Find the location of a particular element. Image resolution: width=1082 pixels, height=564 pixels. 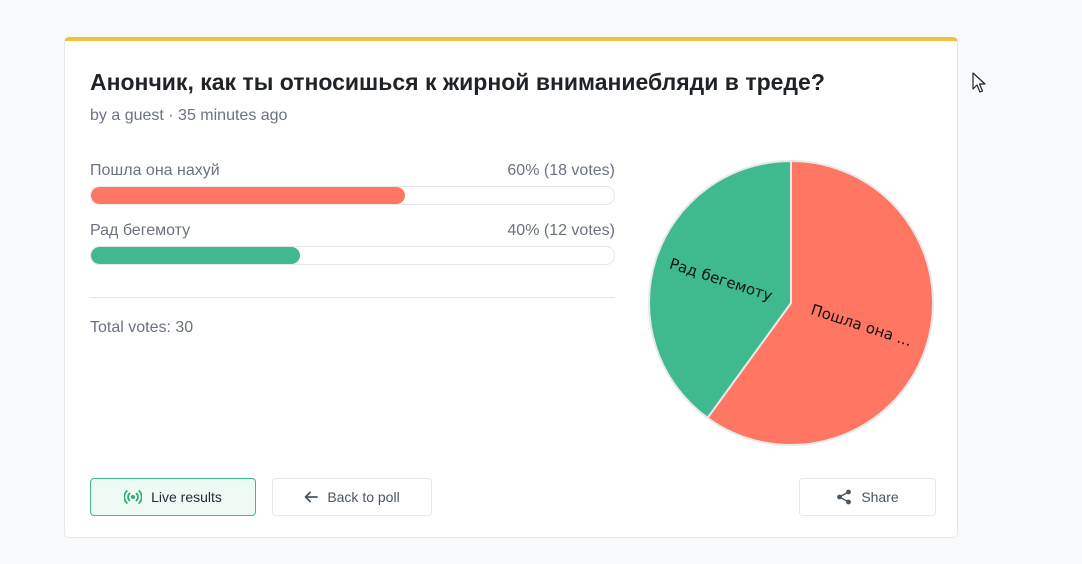

results-pie-chart: Пошла она ...Рад бегемоту is located at coordinates (791, 302).